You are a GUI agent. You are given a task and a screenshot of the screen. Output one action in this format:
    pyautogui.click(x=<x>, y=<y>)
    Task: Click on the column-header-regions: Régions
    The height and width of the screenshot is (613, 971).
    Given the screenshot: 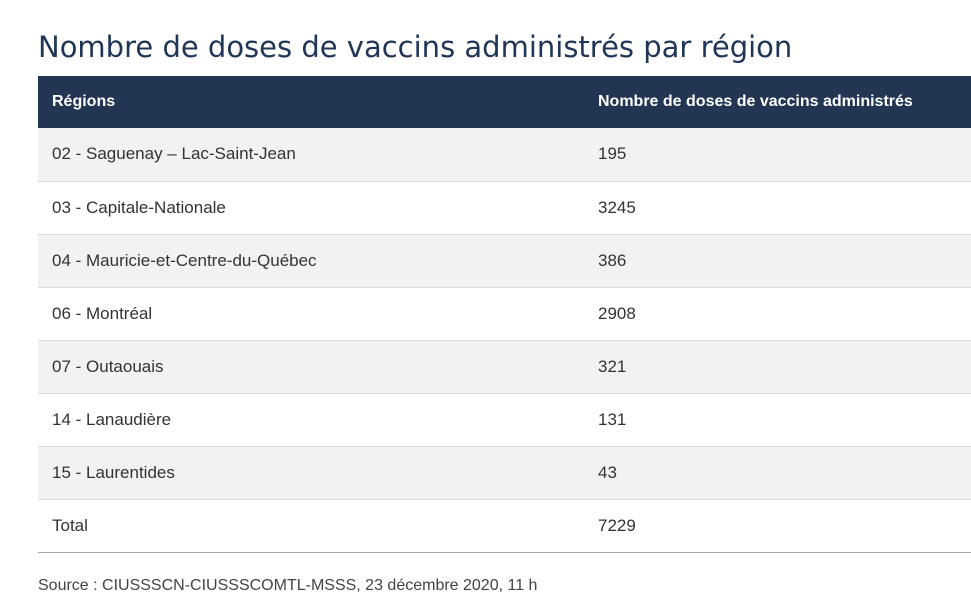 What is the action you would take?
    pyautogui.click(x=84, y=101)
    